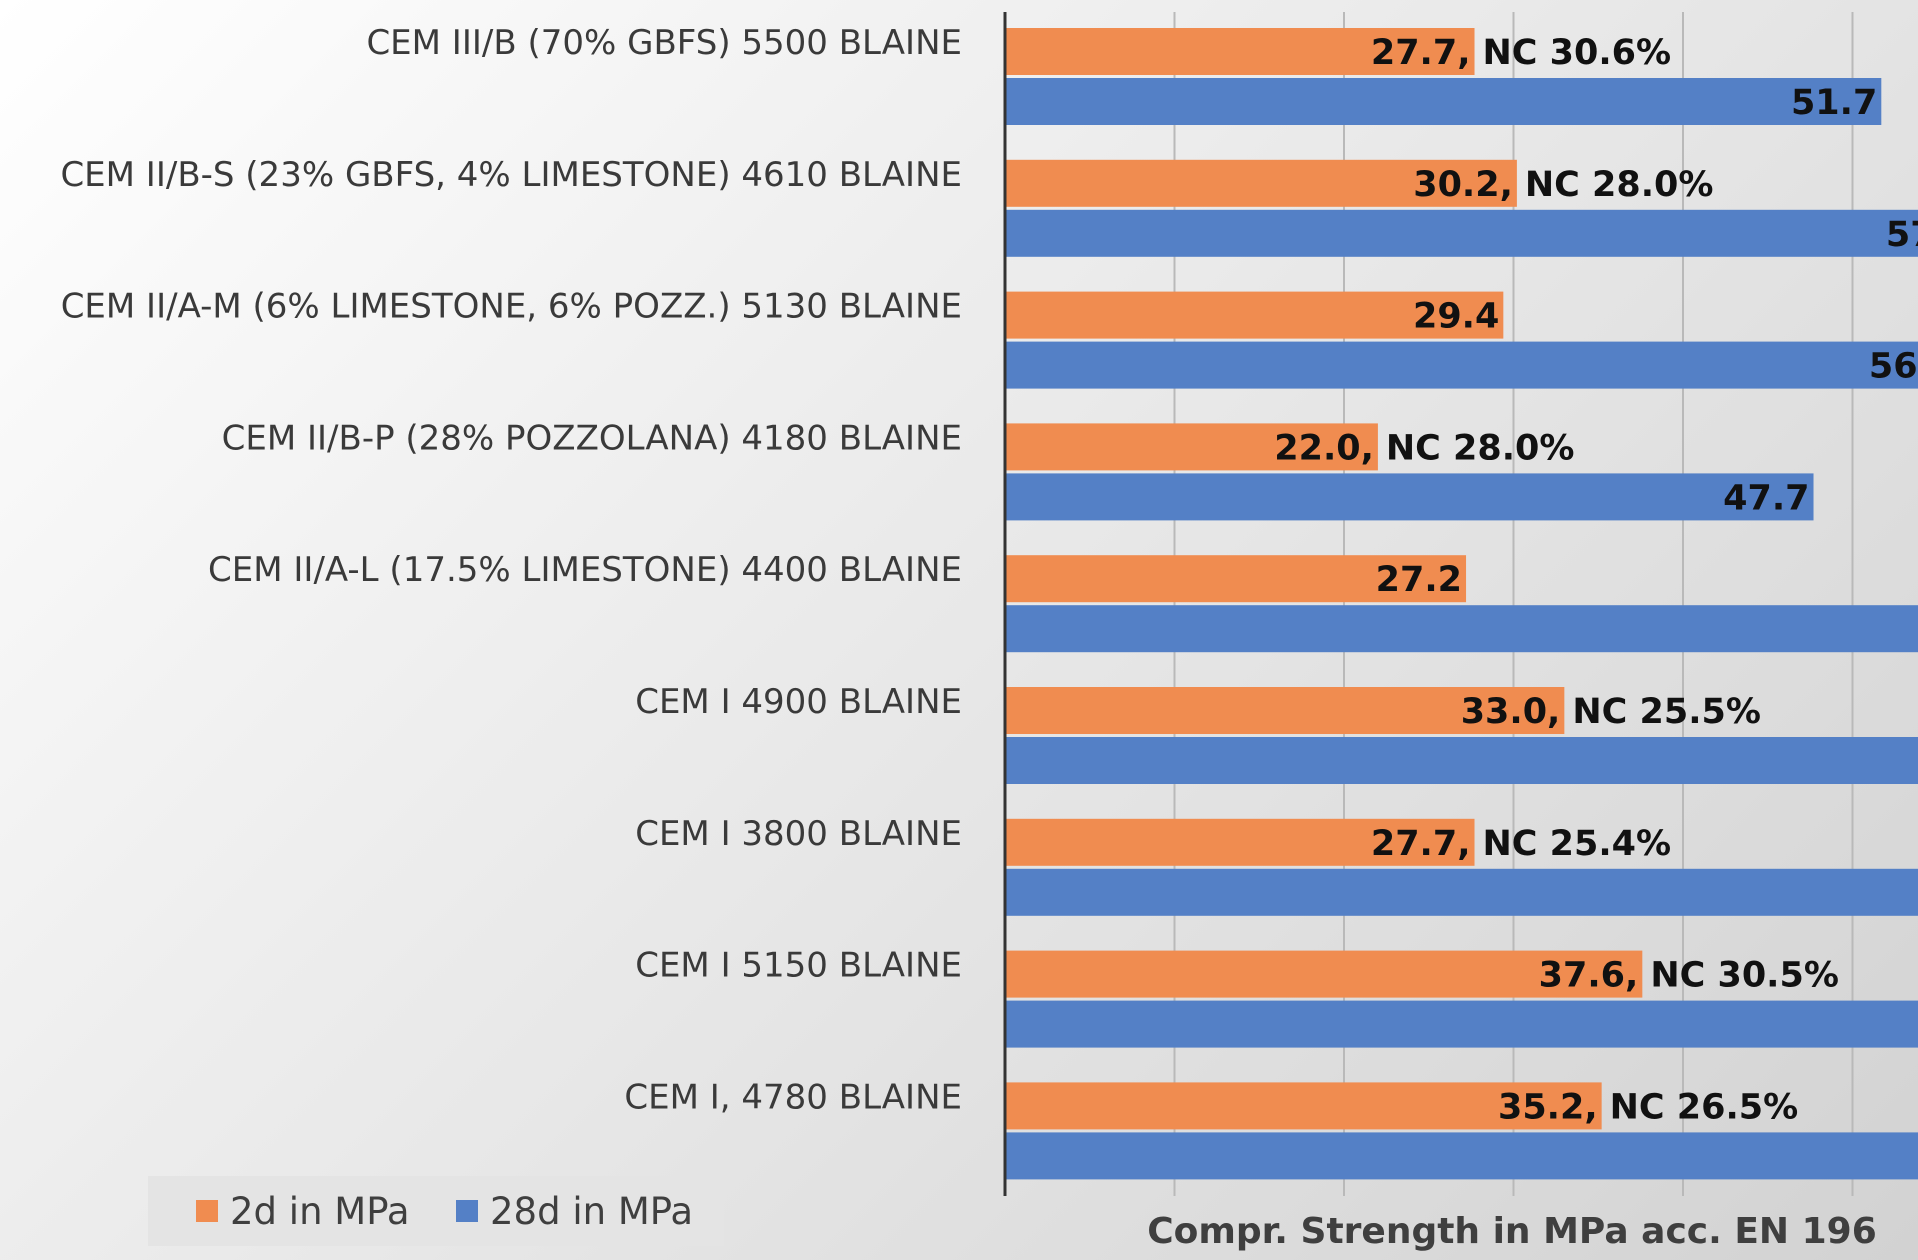 This screenshot has height=1260, width=1918. Describe the element at coordinates (1548, 1107) in the screenshot. I see `data-label-2d: 35.2,` at that location.